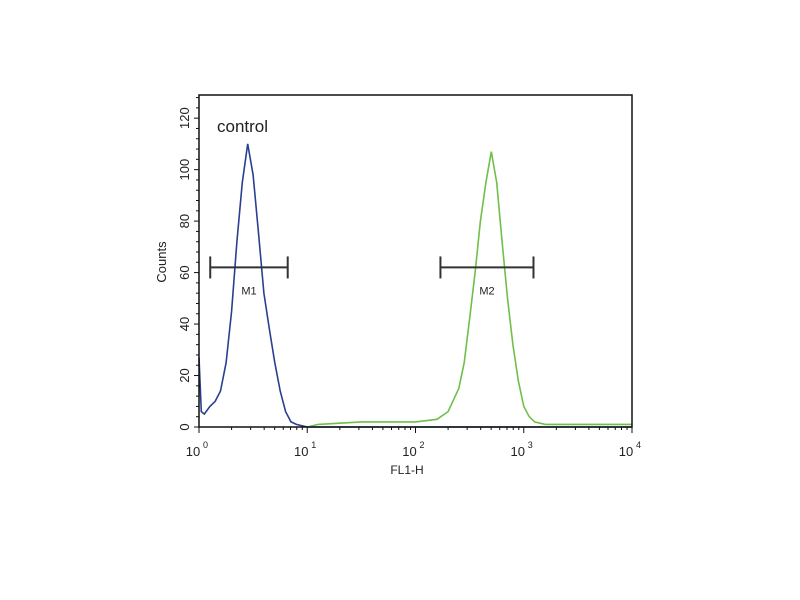 The image size is (800, 600). What do you see at coordinates (184, 426) in the screenshot?
I see `y-tick-label: 0` at bounding box center [184, 426].